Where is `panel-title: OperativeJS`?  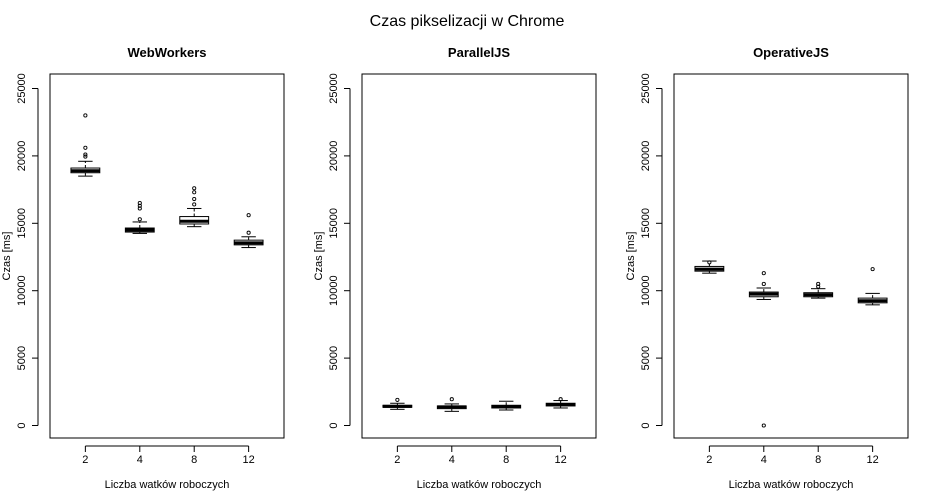 panel-title: OperativeJS is located at coordinates (791, 52).